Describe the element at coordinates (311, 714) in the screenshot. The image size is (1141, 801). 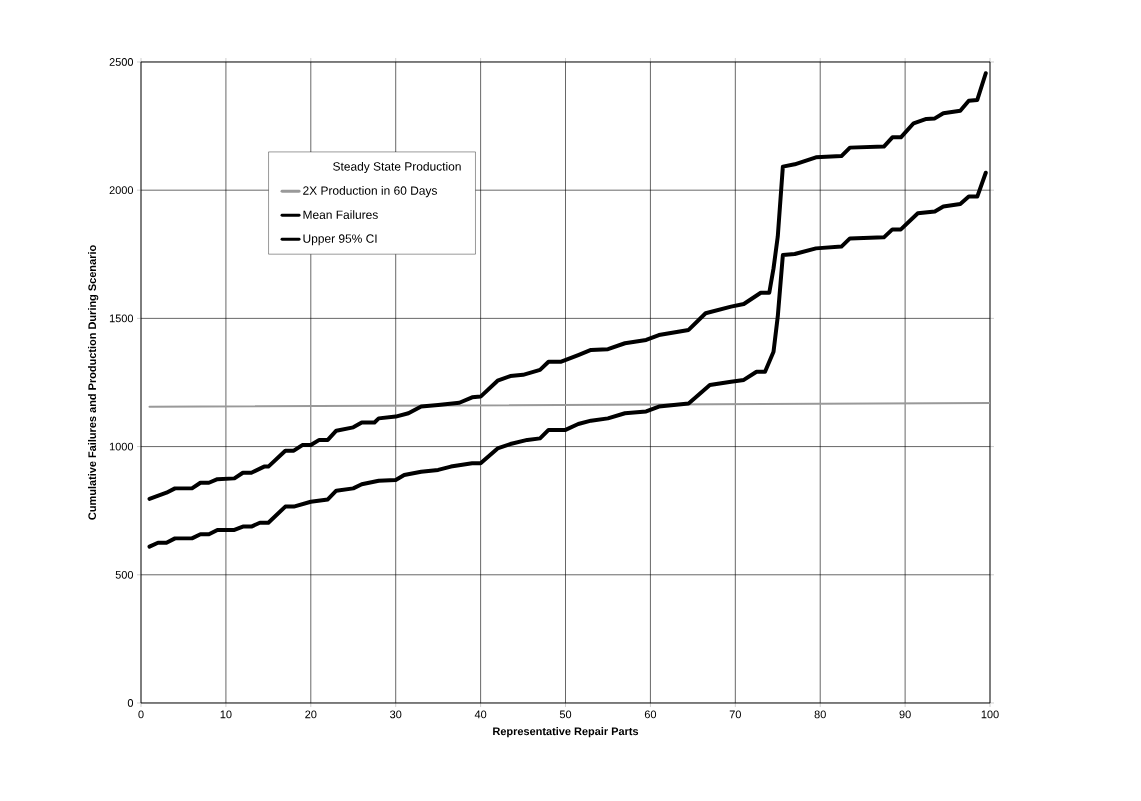
I see `x-tick-label: 20` at that location.